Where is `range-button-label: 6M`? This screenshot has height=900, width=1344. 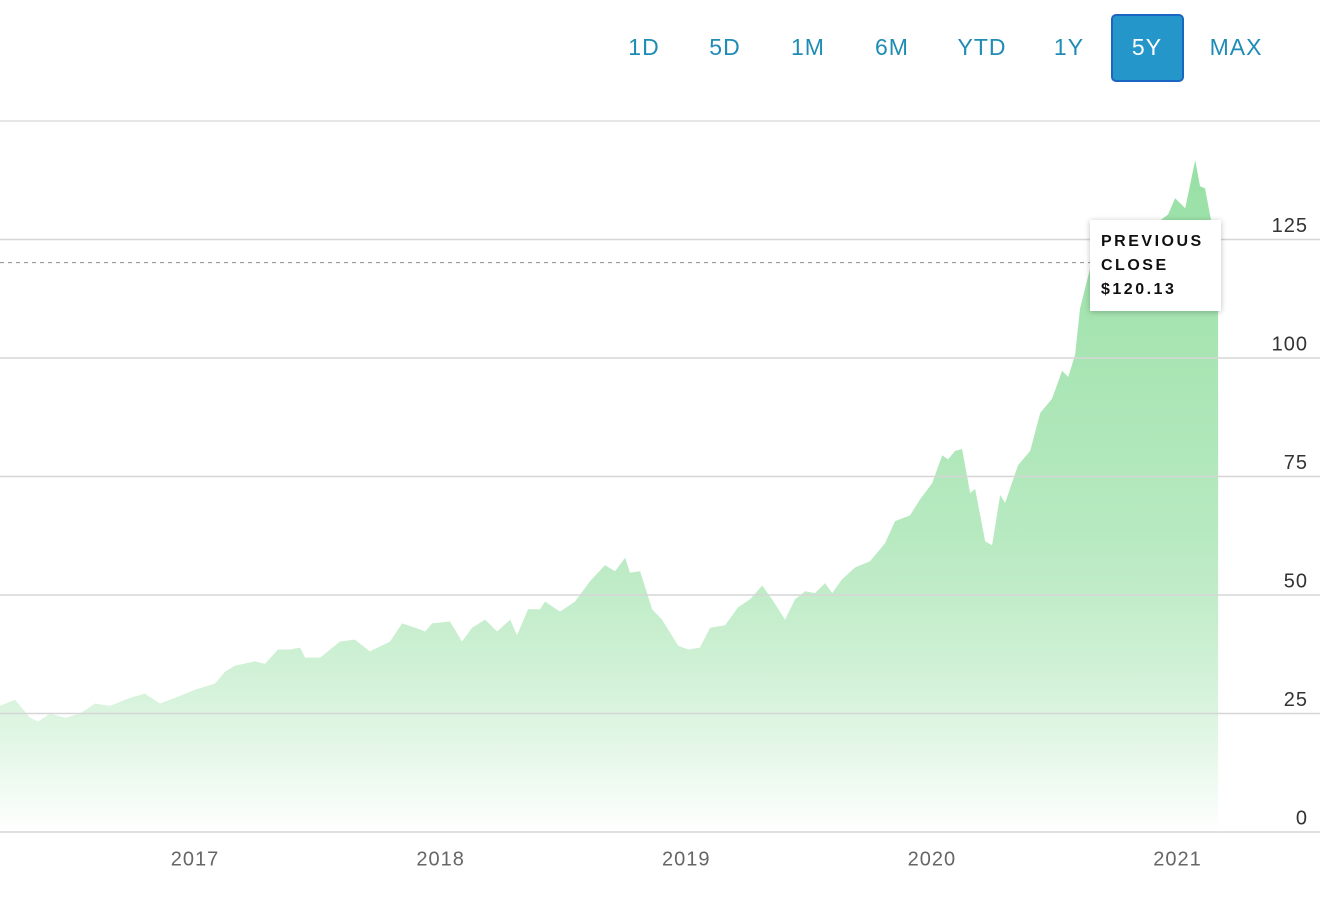 range-button-label: 6M is located at coordinates (892, 47).